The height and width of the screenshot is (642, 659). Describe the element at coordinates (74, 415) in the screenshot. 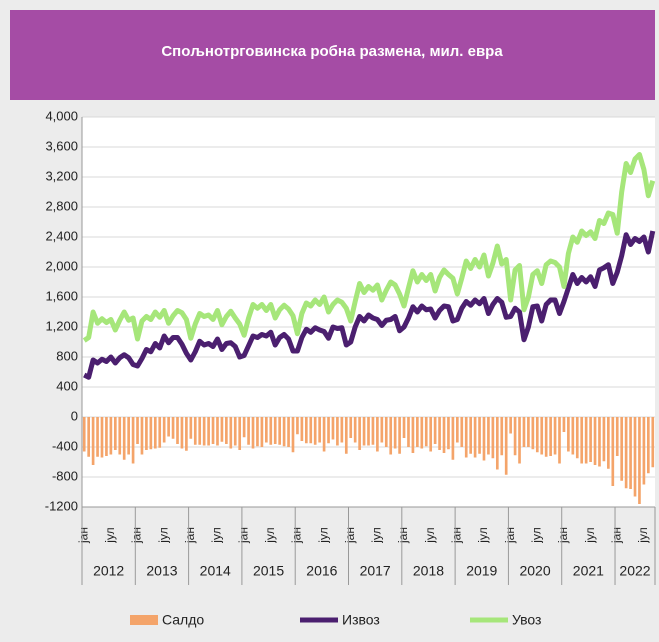

I see `y-tick-label: 0` at that location.